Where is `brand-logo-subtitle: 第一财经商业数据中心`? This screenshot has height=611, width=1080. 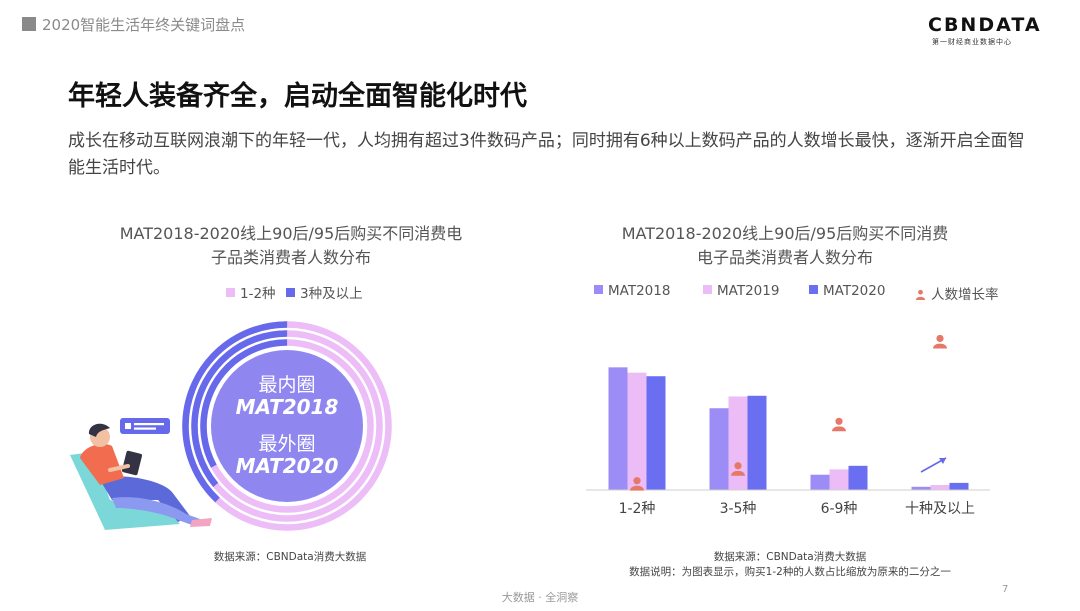 brand-logo-subtitle: 第一财经商业数据中心 is located at coordinates (972, 42).